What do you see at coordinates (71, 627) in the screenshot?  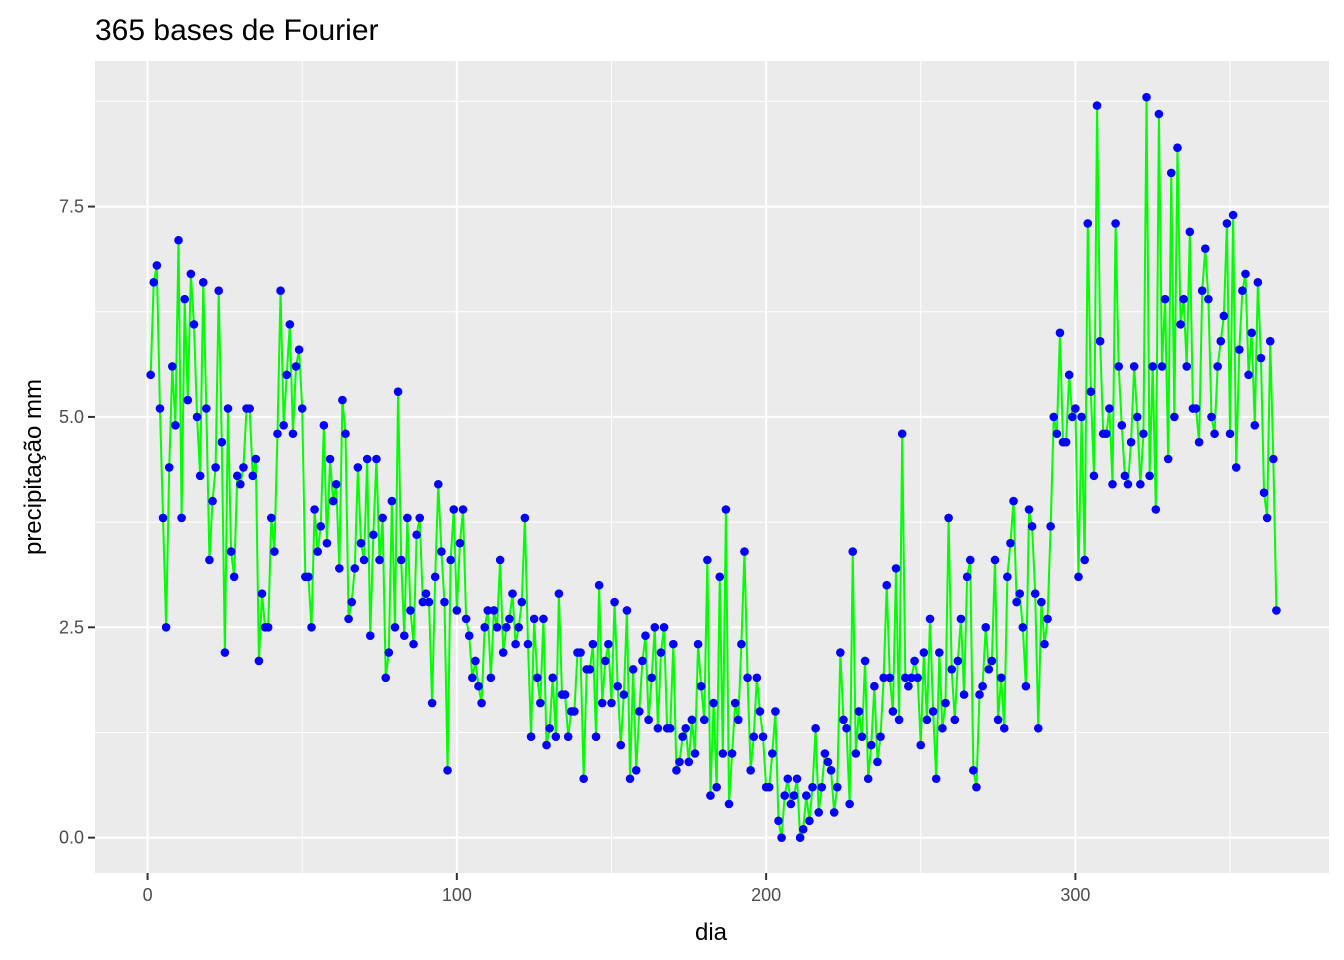 I see `y-tick-label: 2.5` at bounding box center [71, 627].